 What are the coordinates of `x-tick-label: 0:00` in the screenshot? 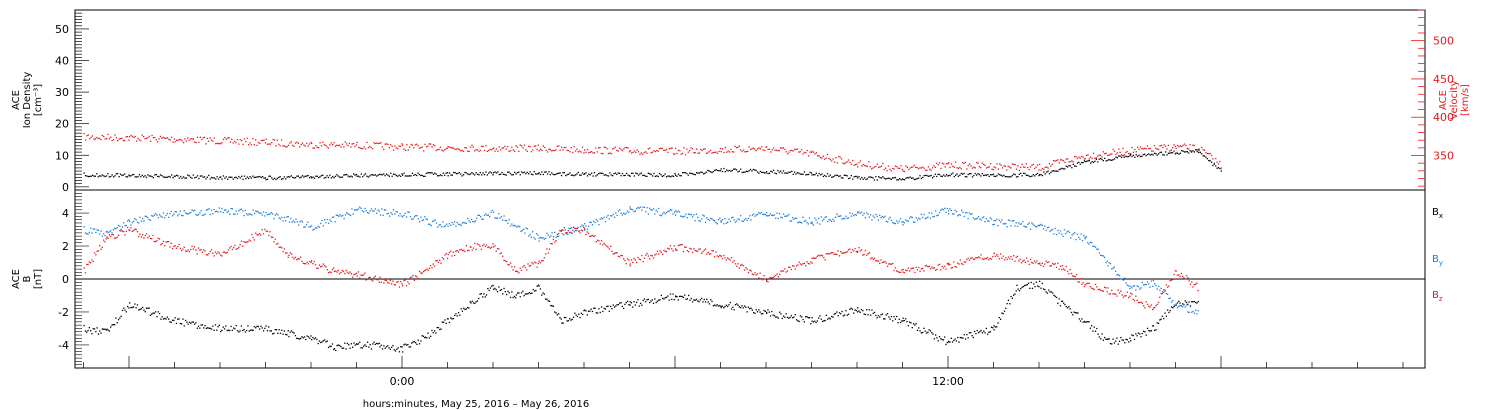 It's located at (402, 381).